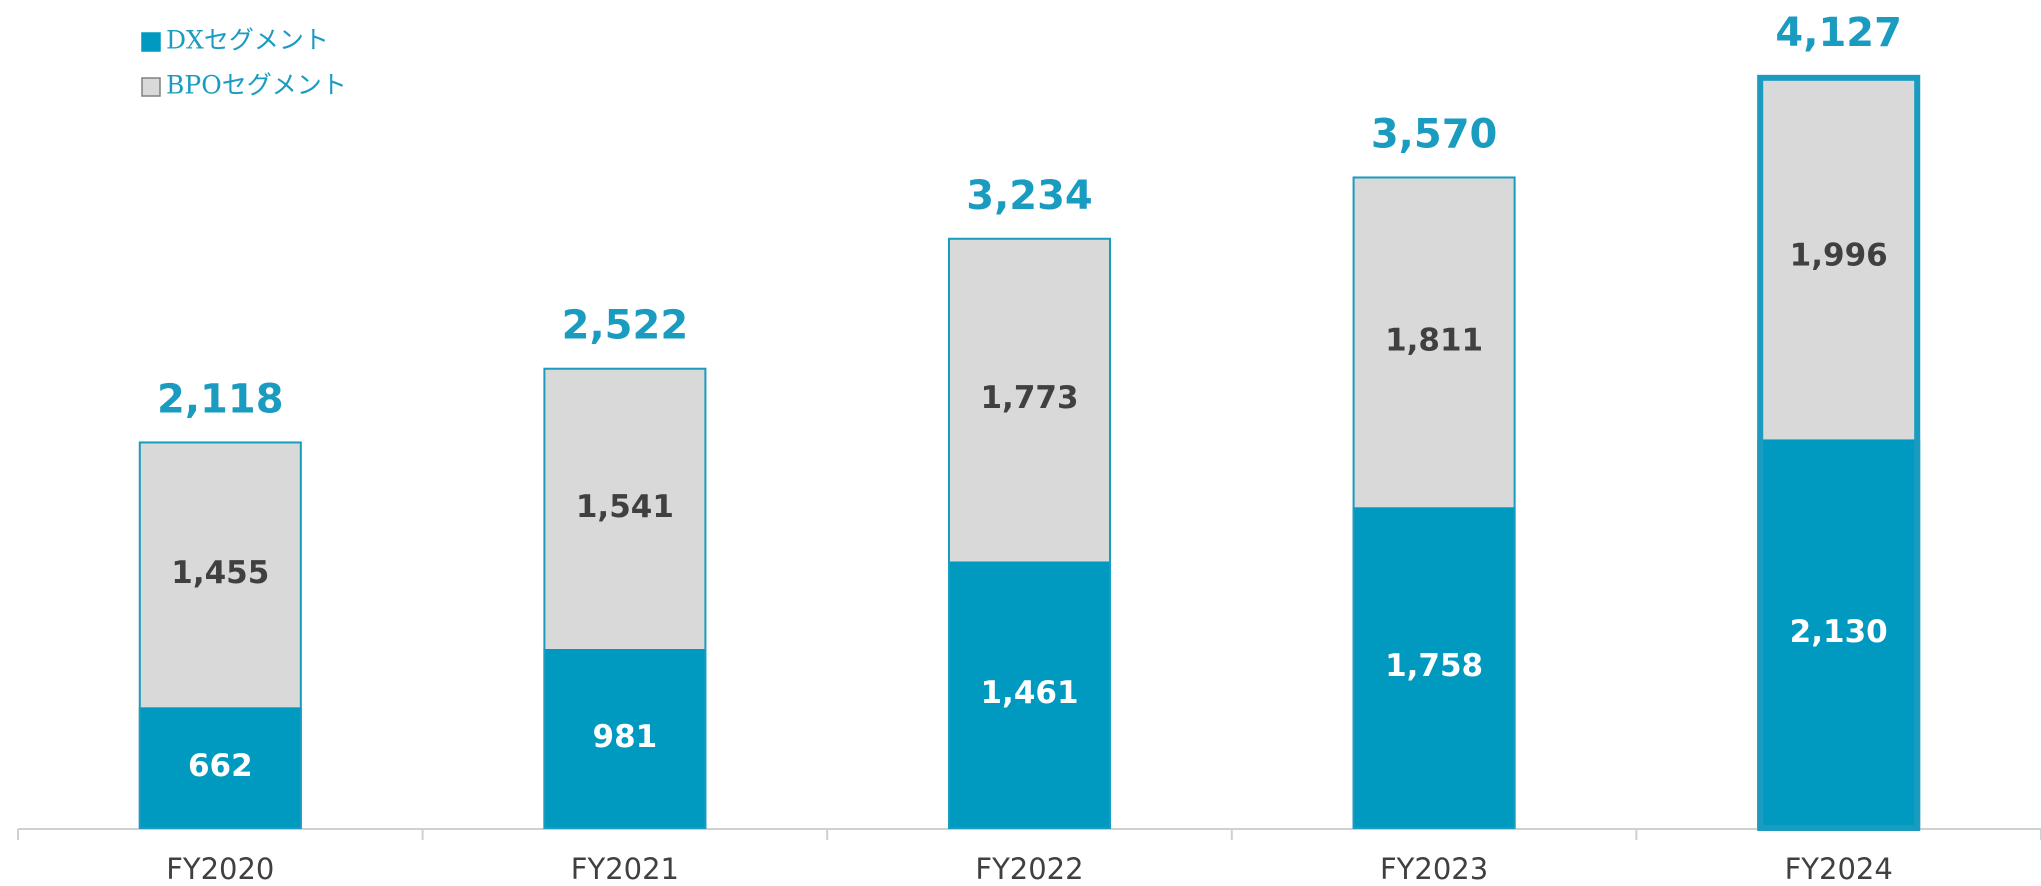 This screenshot has width=2041, height=886. Describe the element at coordinates (1838, 33) in the screenshot. I see `total-label: 4,127` at that location.